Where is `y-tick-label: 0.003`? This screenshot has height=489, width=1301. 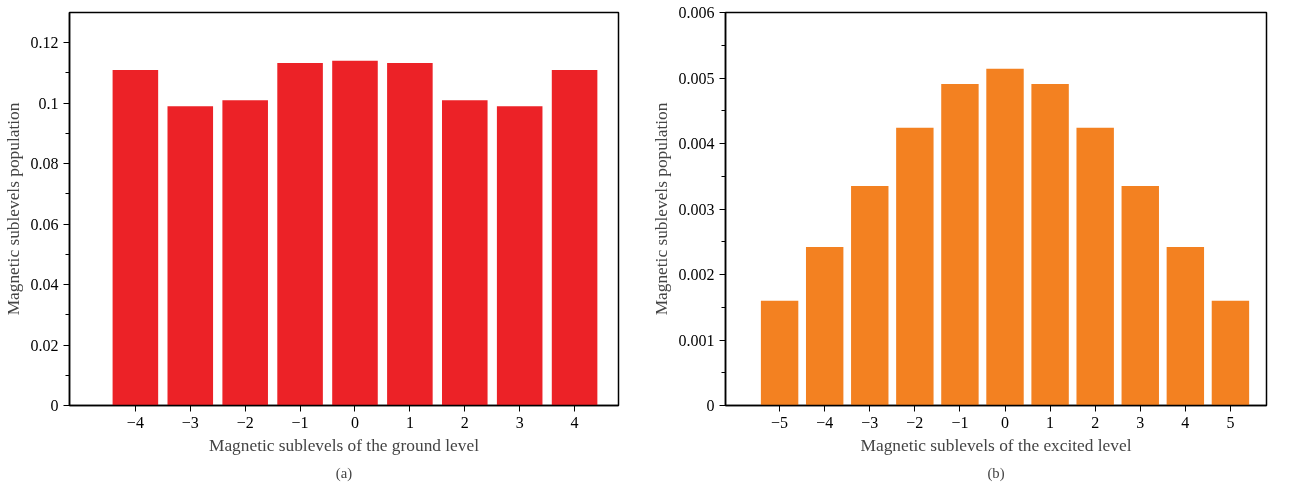 y-tick-label: 0.003 is located at coordinates (696, 209).